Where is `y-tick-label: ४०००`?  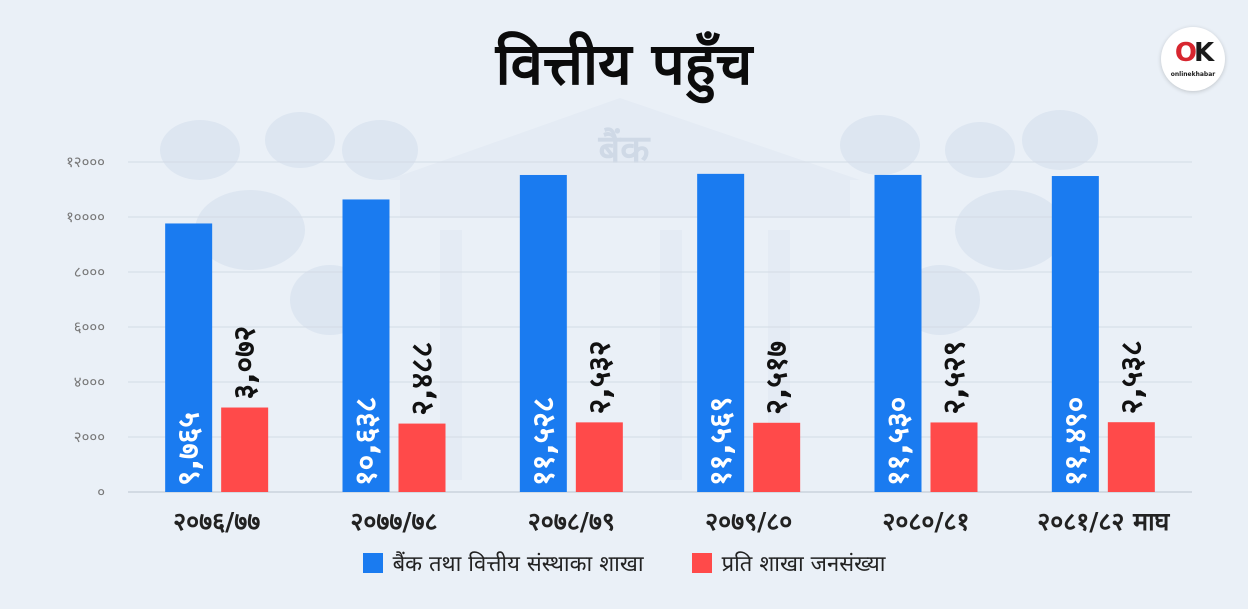 y-tick-label: ४००० is located at coordinates (89, 382).